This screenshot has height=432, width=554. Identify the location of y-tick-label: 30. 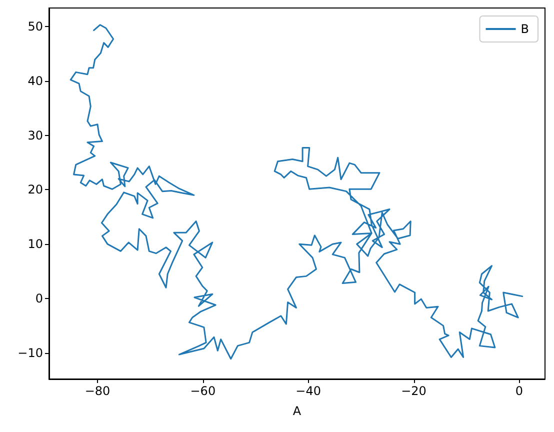
(35, 135).